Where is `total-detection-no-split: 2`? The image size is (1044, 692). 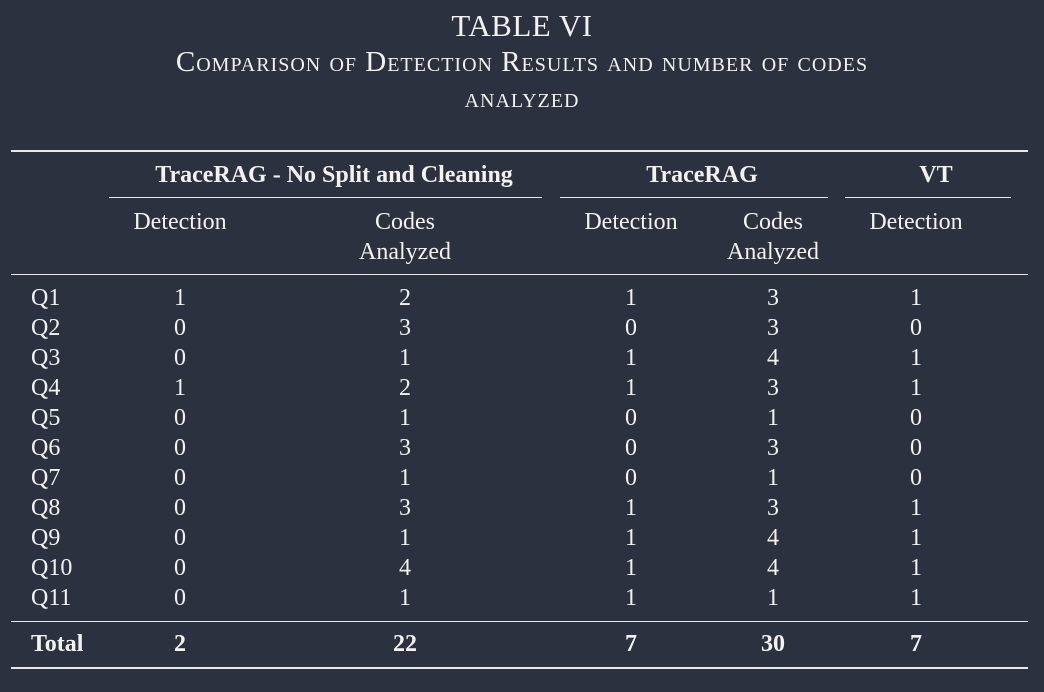 total-detection-no-split: 2 is located at coordinates (180, 644).